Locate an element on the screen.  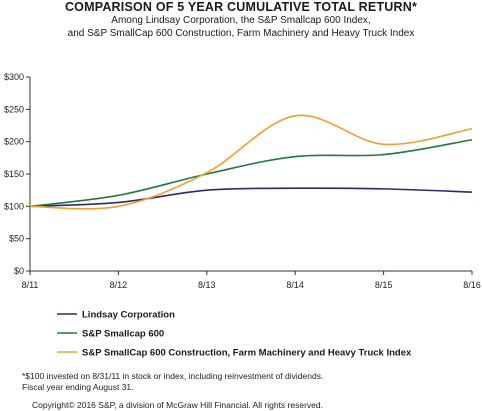
y-tick-label: $300 is located at coordinates (14, 77).